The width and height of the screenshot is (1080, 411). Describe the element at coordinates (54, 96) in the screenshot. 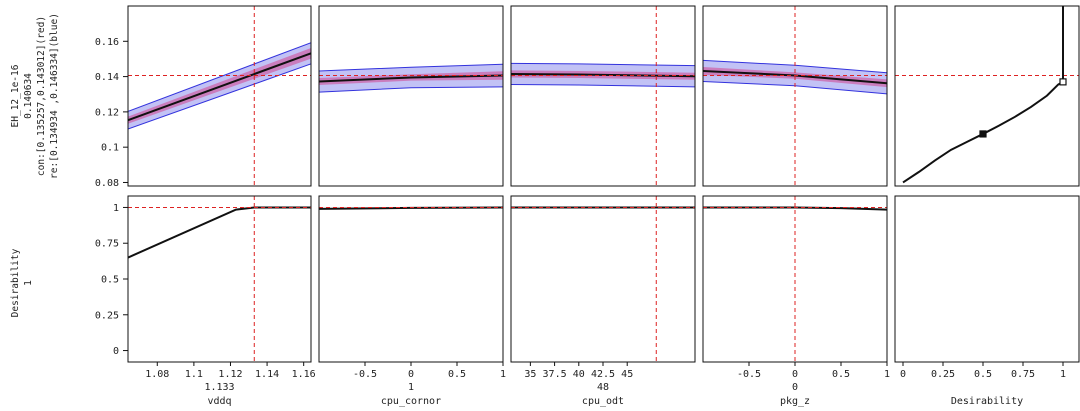

I see `prediction-interval-label: re:[0.134934 ,0.146334](blue)` at that location.